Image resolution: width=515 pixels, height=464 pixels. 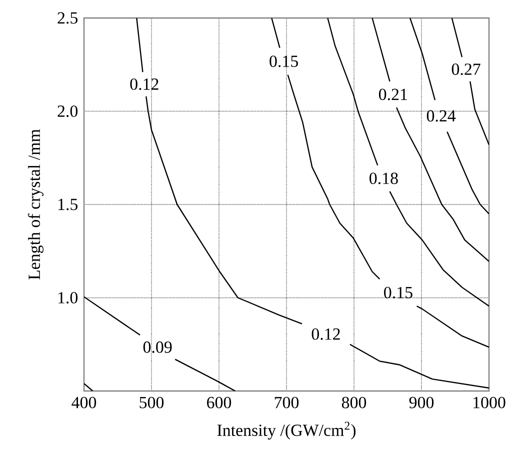 I want to click on x-tick-label: 500, so click(x=152, y=402).